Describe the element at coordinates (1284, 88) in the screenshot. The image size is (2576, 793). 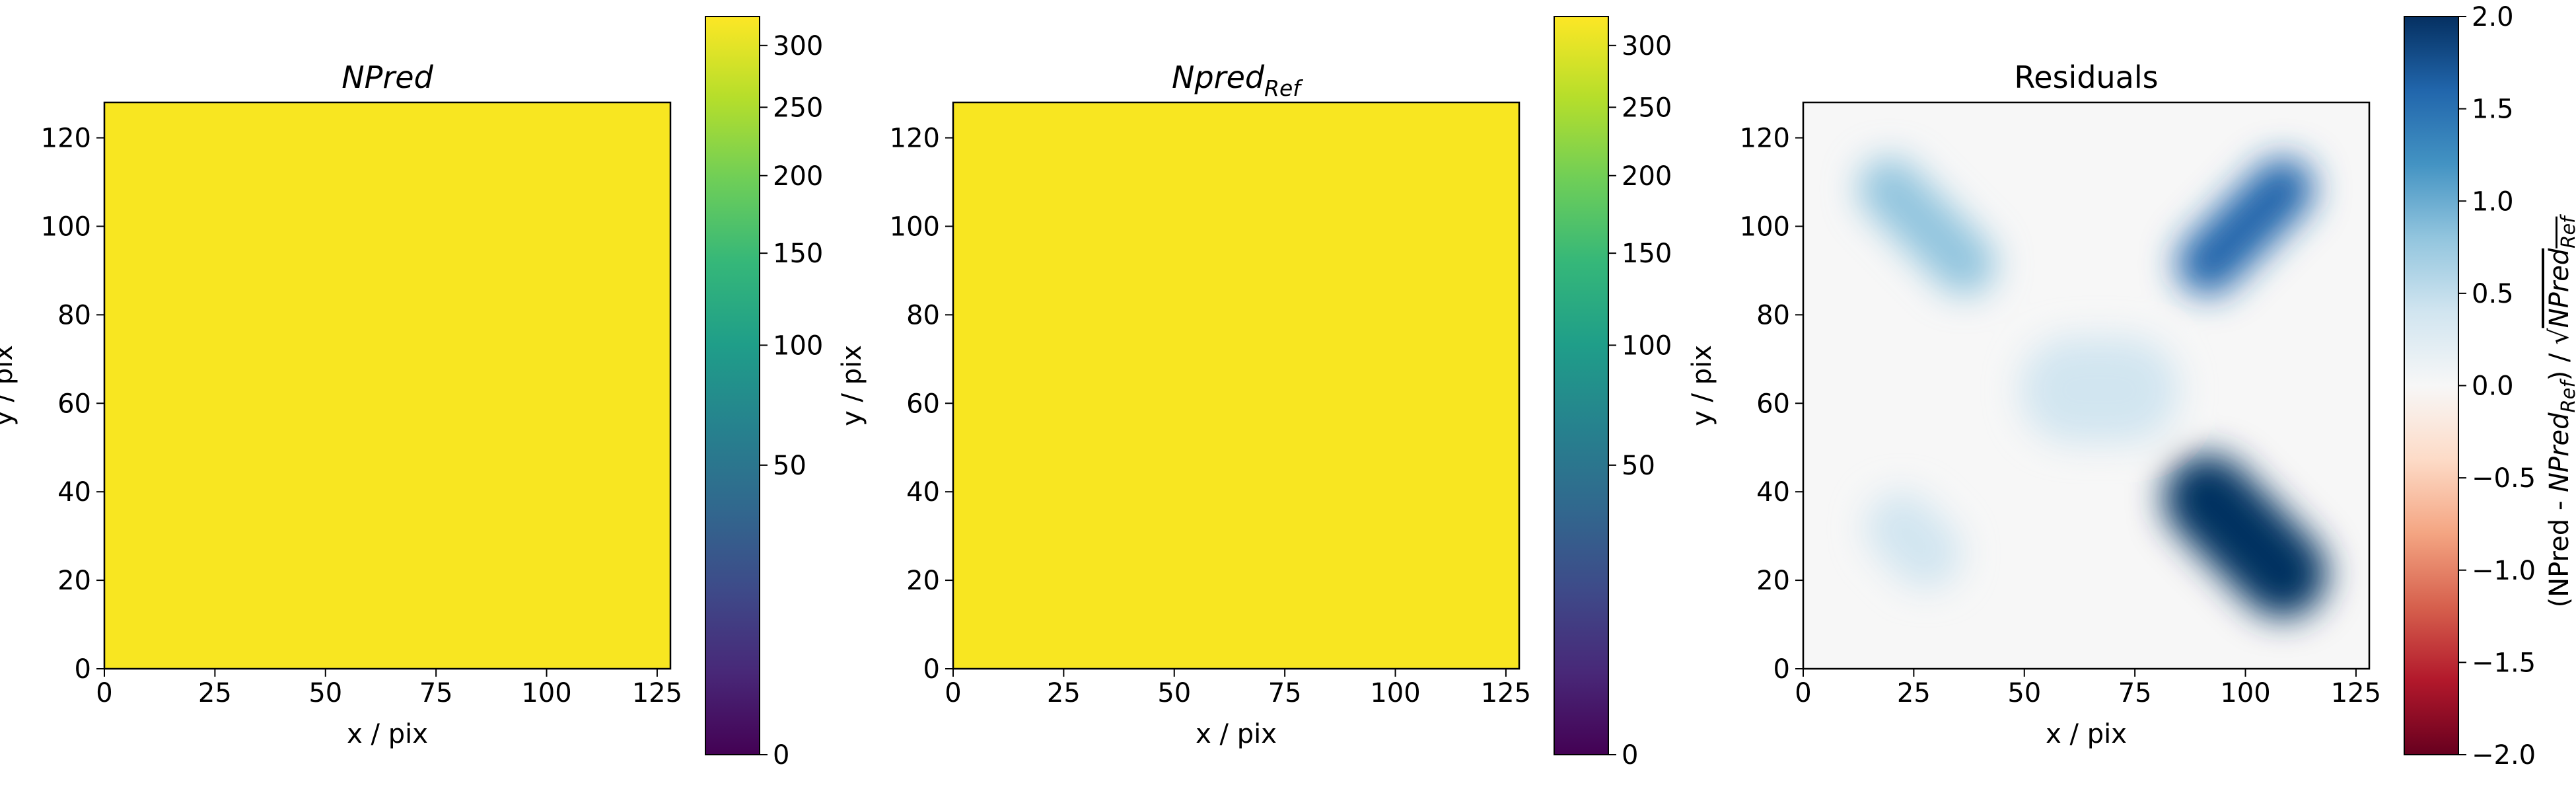
I see `chart-title-subscript: Ref` at that location.